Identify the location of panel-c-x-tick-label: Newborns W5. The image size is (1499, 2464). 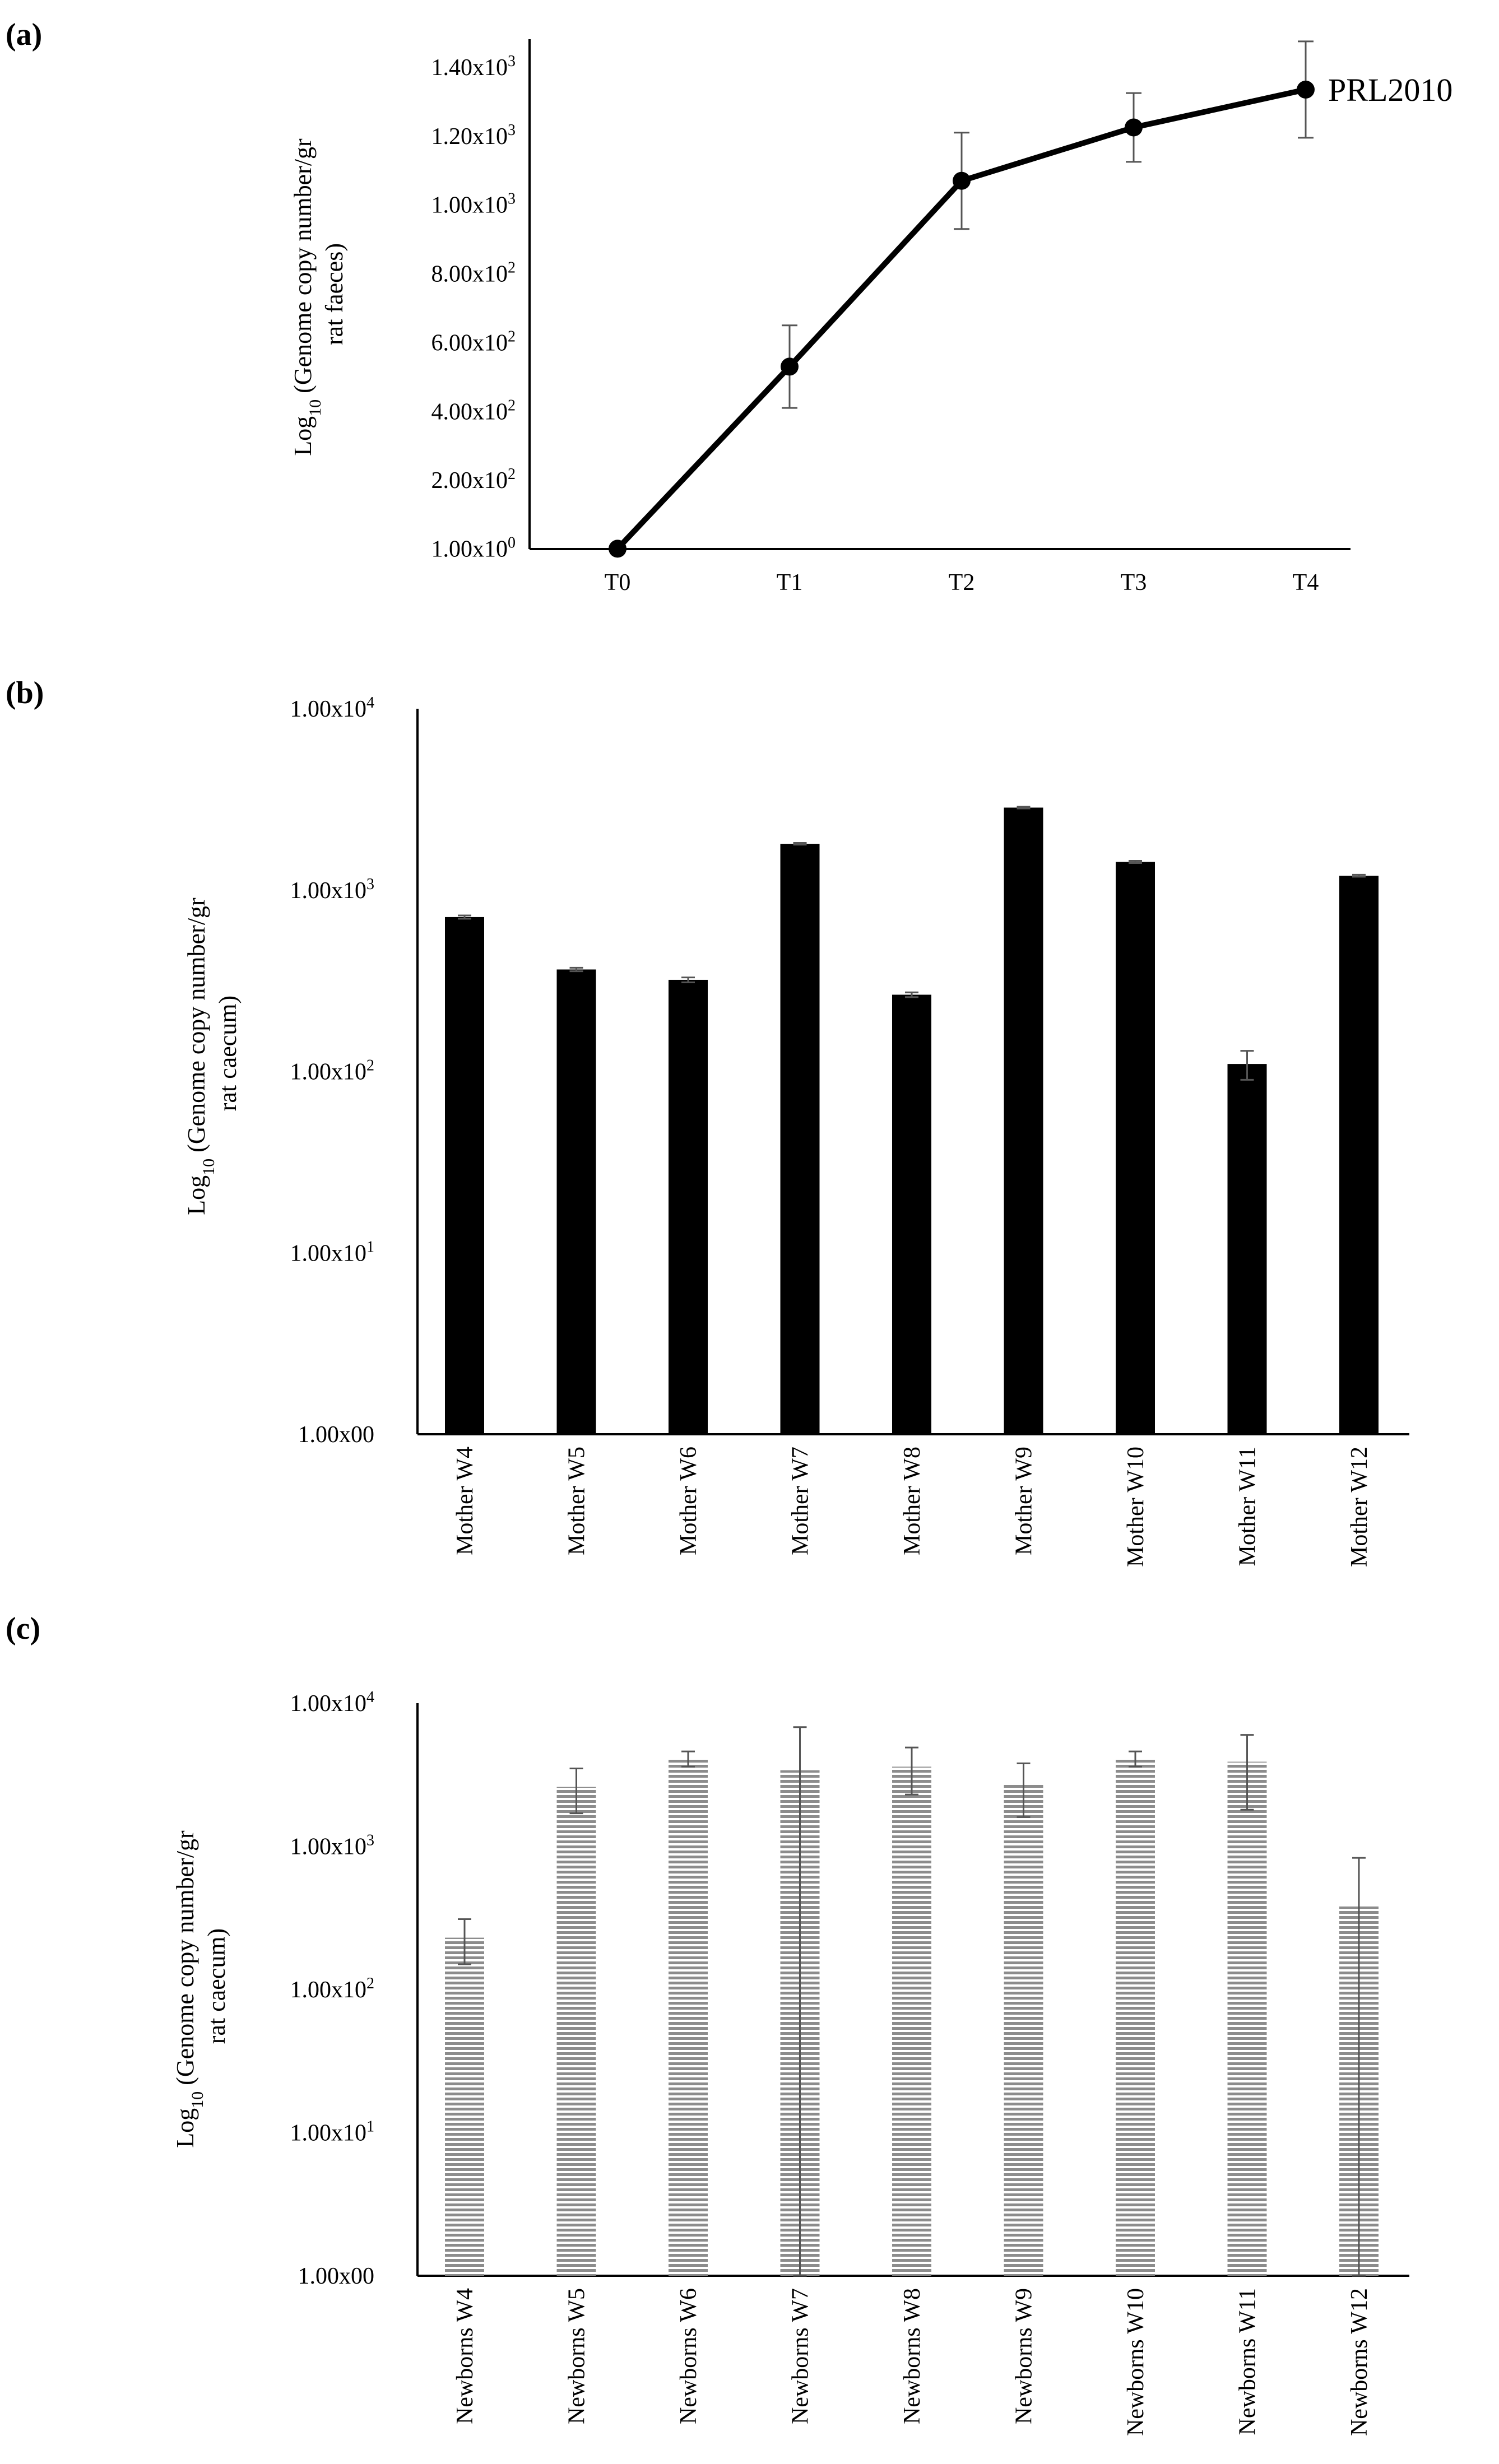
(577, 2356).